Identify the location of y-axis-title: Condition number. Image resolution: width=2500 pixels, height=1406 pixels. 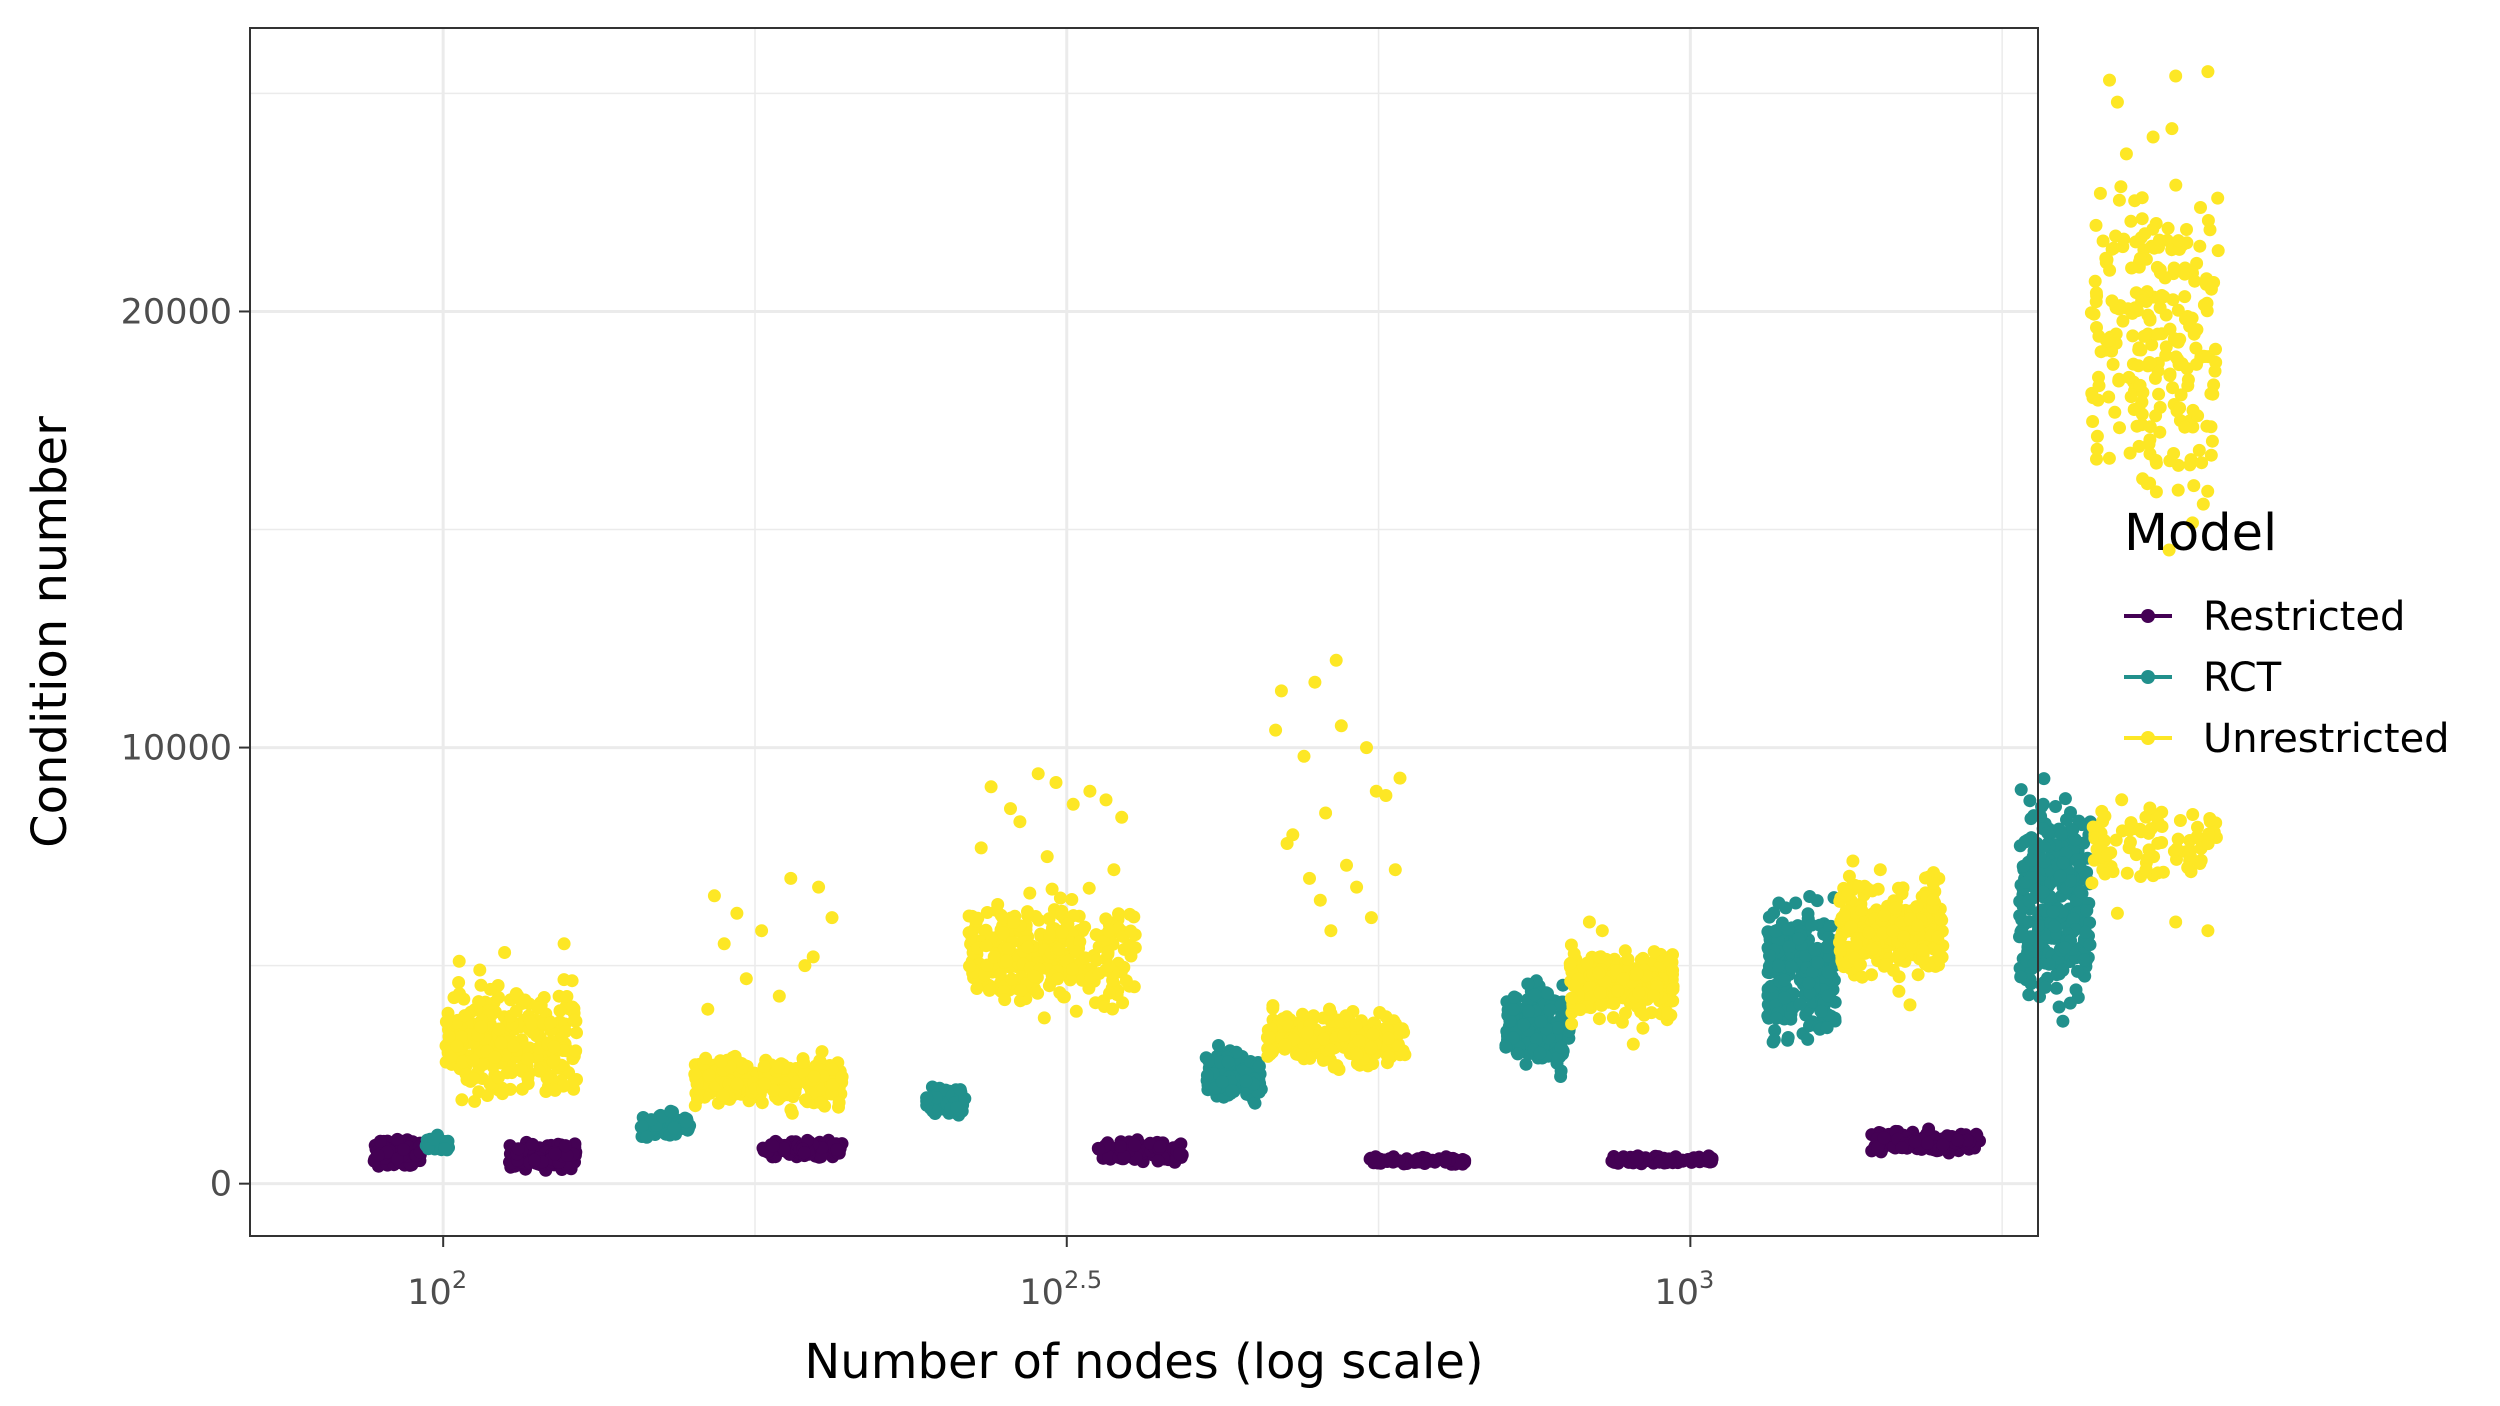
(50, 632).